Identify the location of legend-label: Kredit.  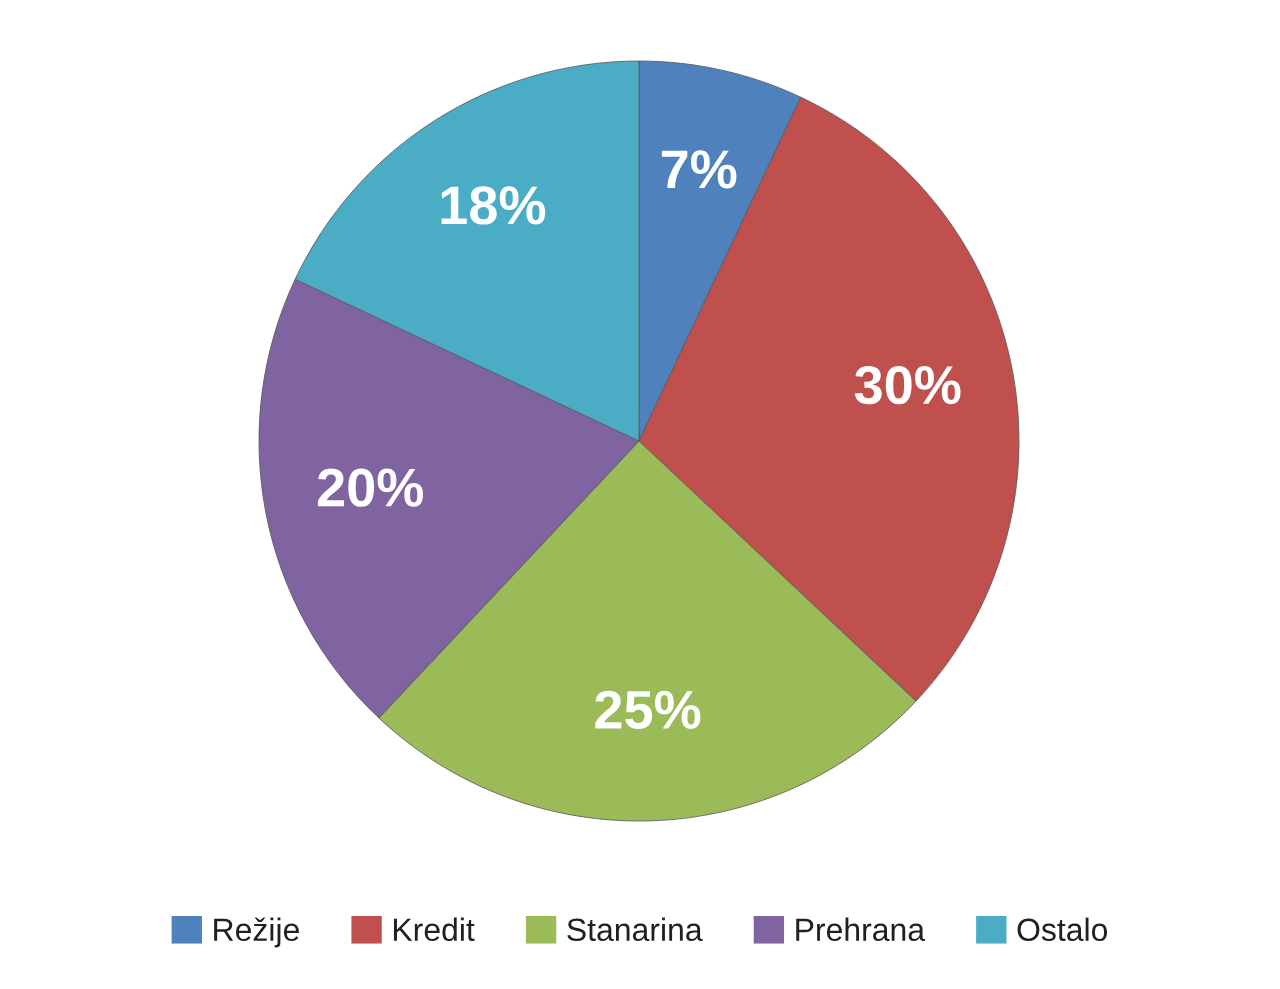
(434, 929).